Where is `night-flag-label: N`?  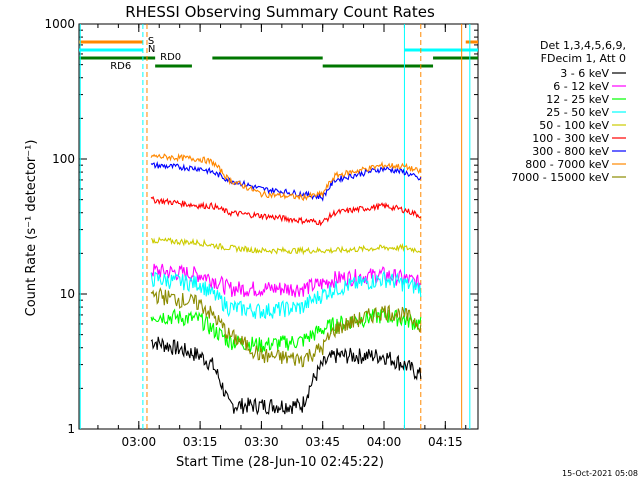 night-flag-label: N is located at coordinates (151, 49).